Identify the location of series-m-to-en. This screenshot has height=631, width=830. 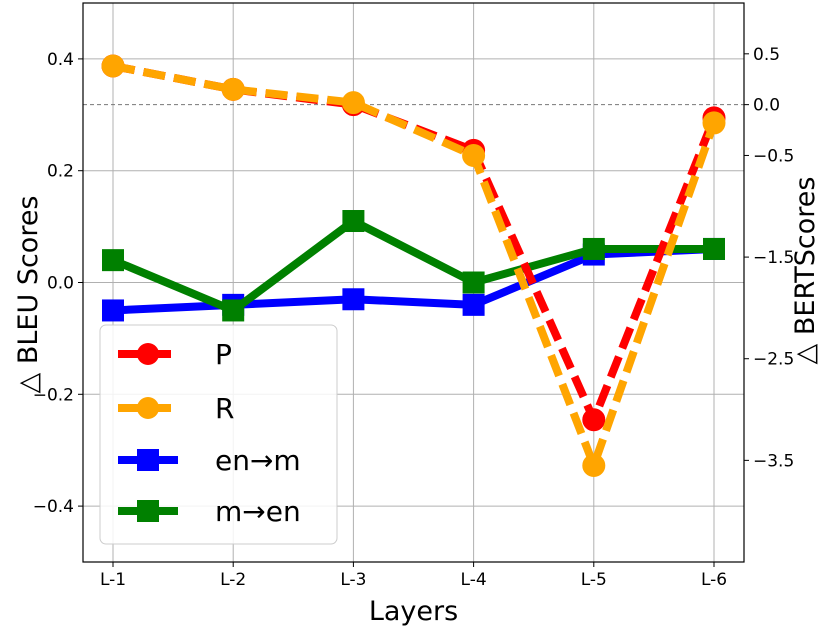
(413, 266).